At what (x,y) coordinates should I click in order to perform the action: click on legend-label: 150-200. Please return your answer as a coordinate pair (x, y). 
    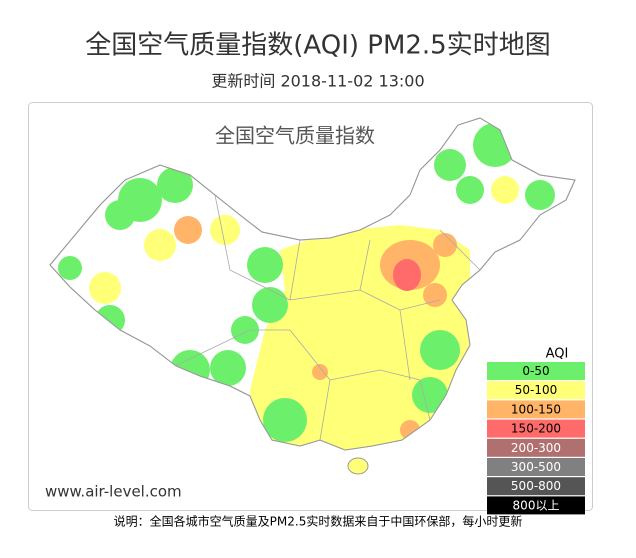
    Looking at the image, I should click on (536, 429).